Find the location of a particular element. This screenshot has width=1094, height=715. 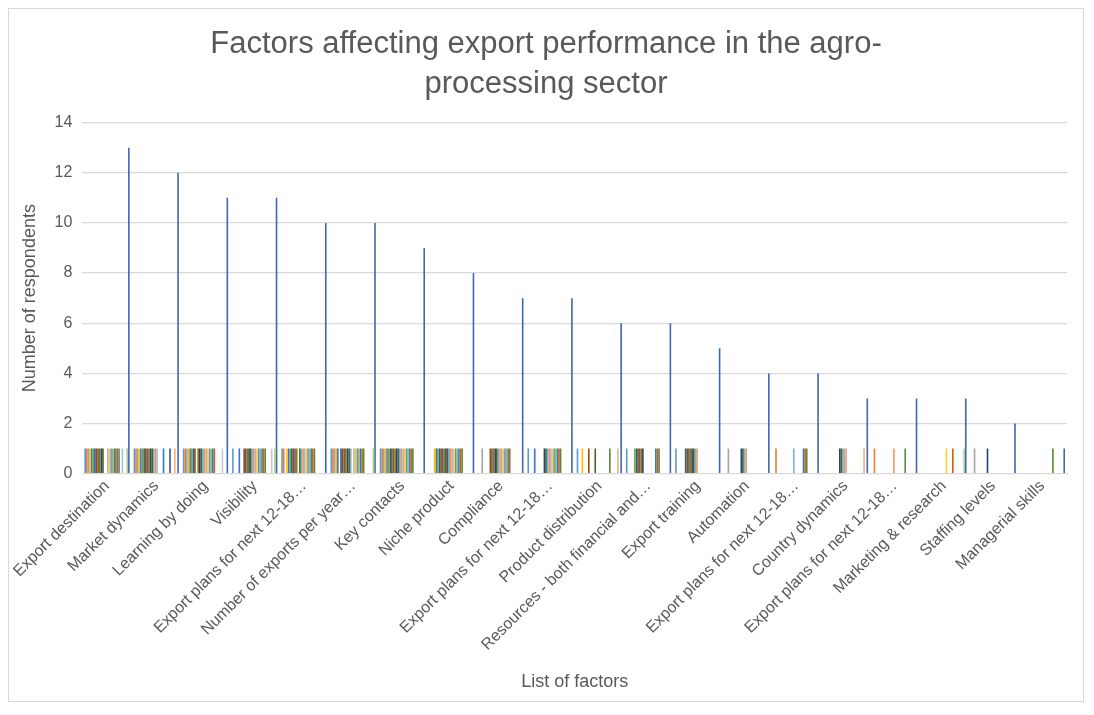

y-tick-label: 10 is located at coordinates (63, 222).